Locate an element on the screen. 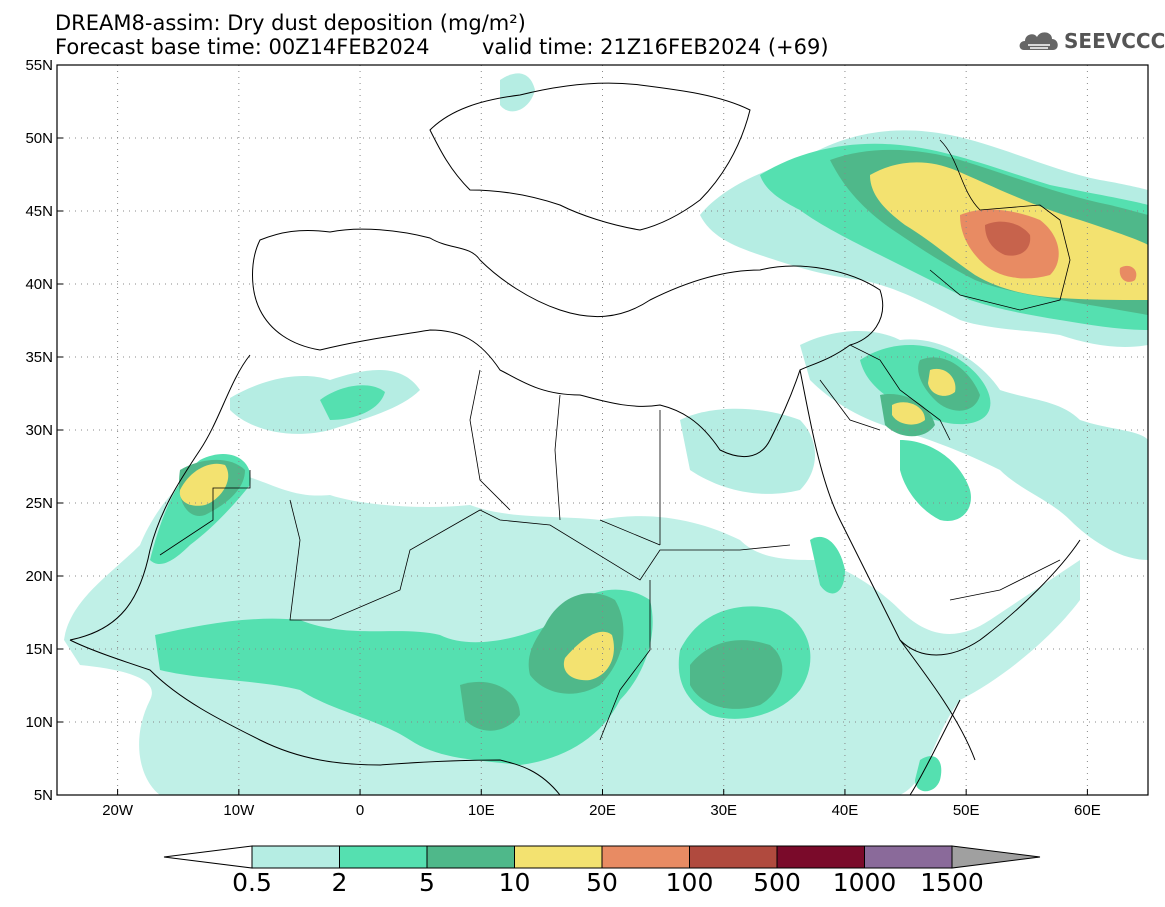 The image size is (1165, 907). x-tick-label: 50E is located at coordinates (966, 810).